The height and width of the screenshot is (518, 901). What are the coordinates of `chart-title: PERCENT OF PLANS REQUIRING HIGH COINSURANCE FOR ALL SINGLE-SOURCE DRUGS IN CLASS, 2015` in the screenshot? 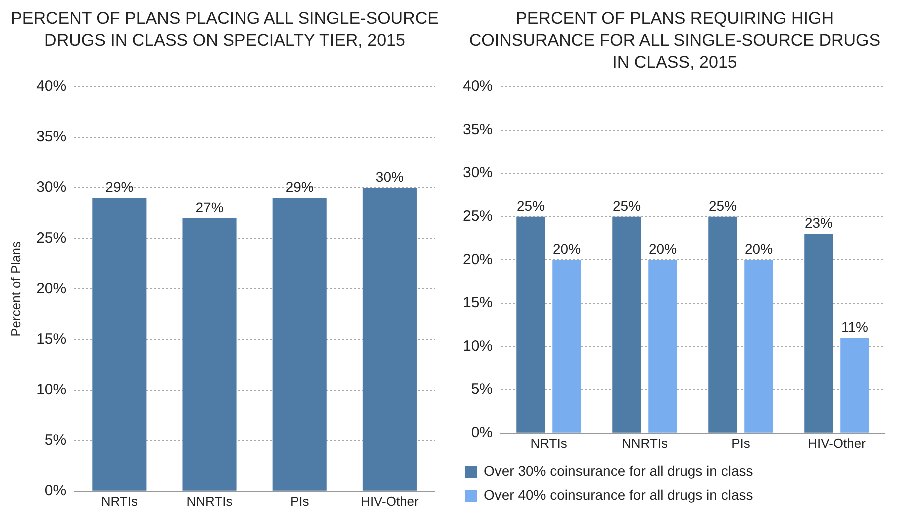 It's located at (675, 40).